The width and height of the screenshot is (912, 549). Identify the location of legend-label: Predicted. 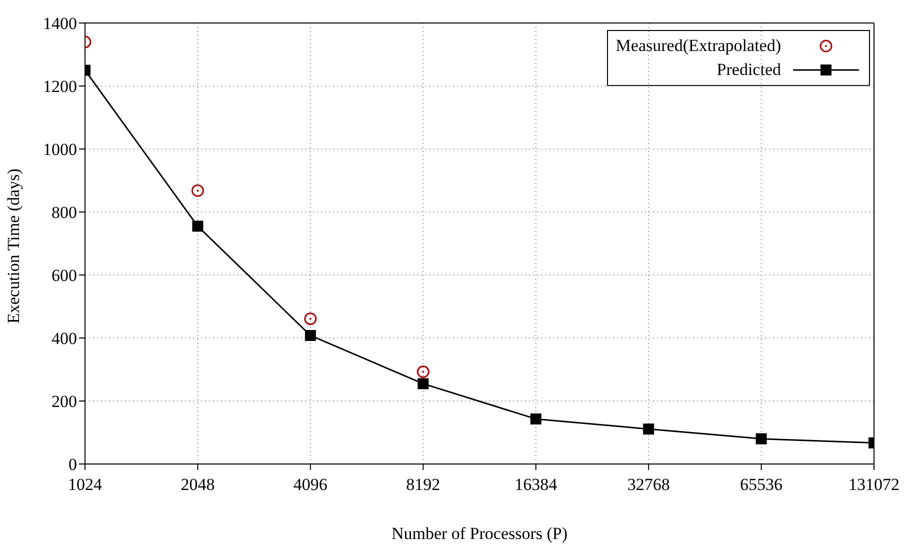
(748, 70).